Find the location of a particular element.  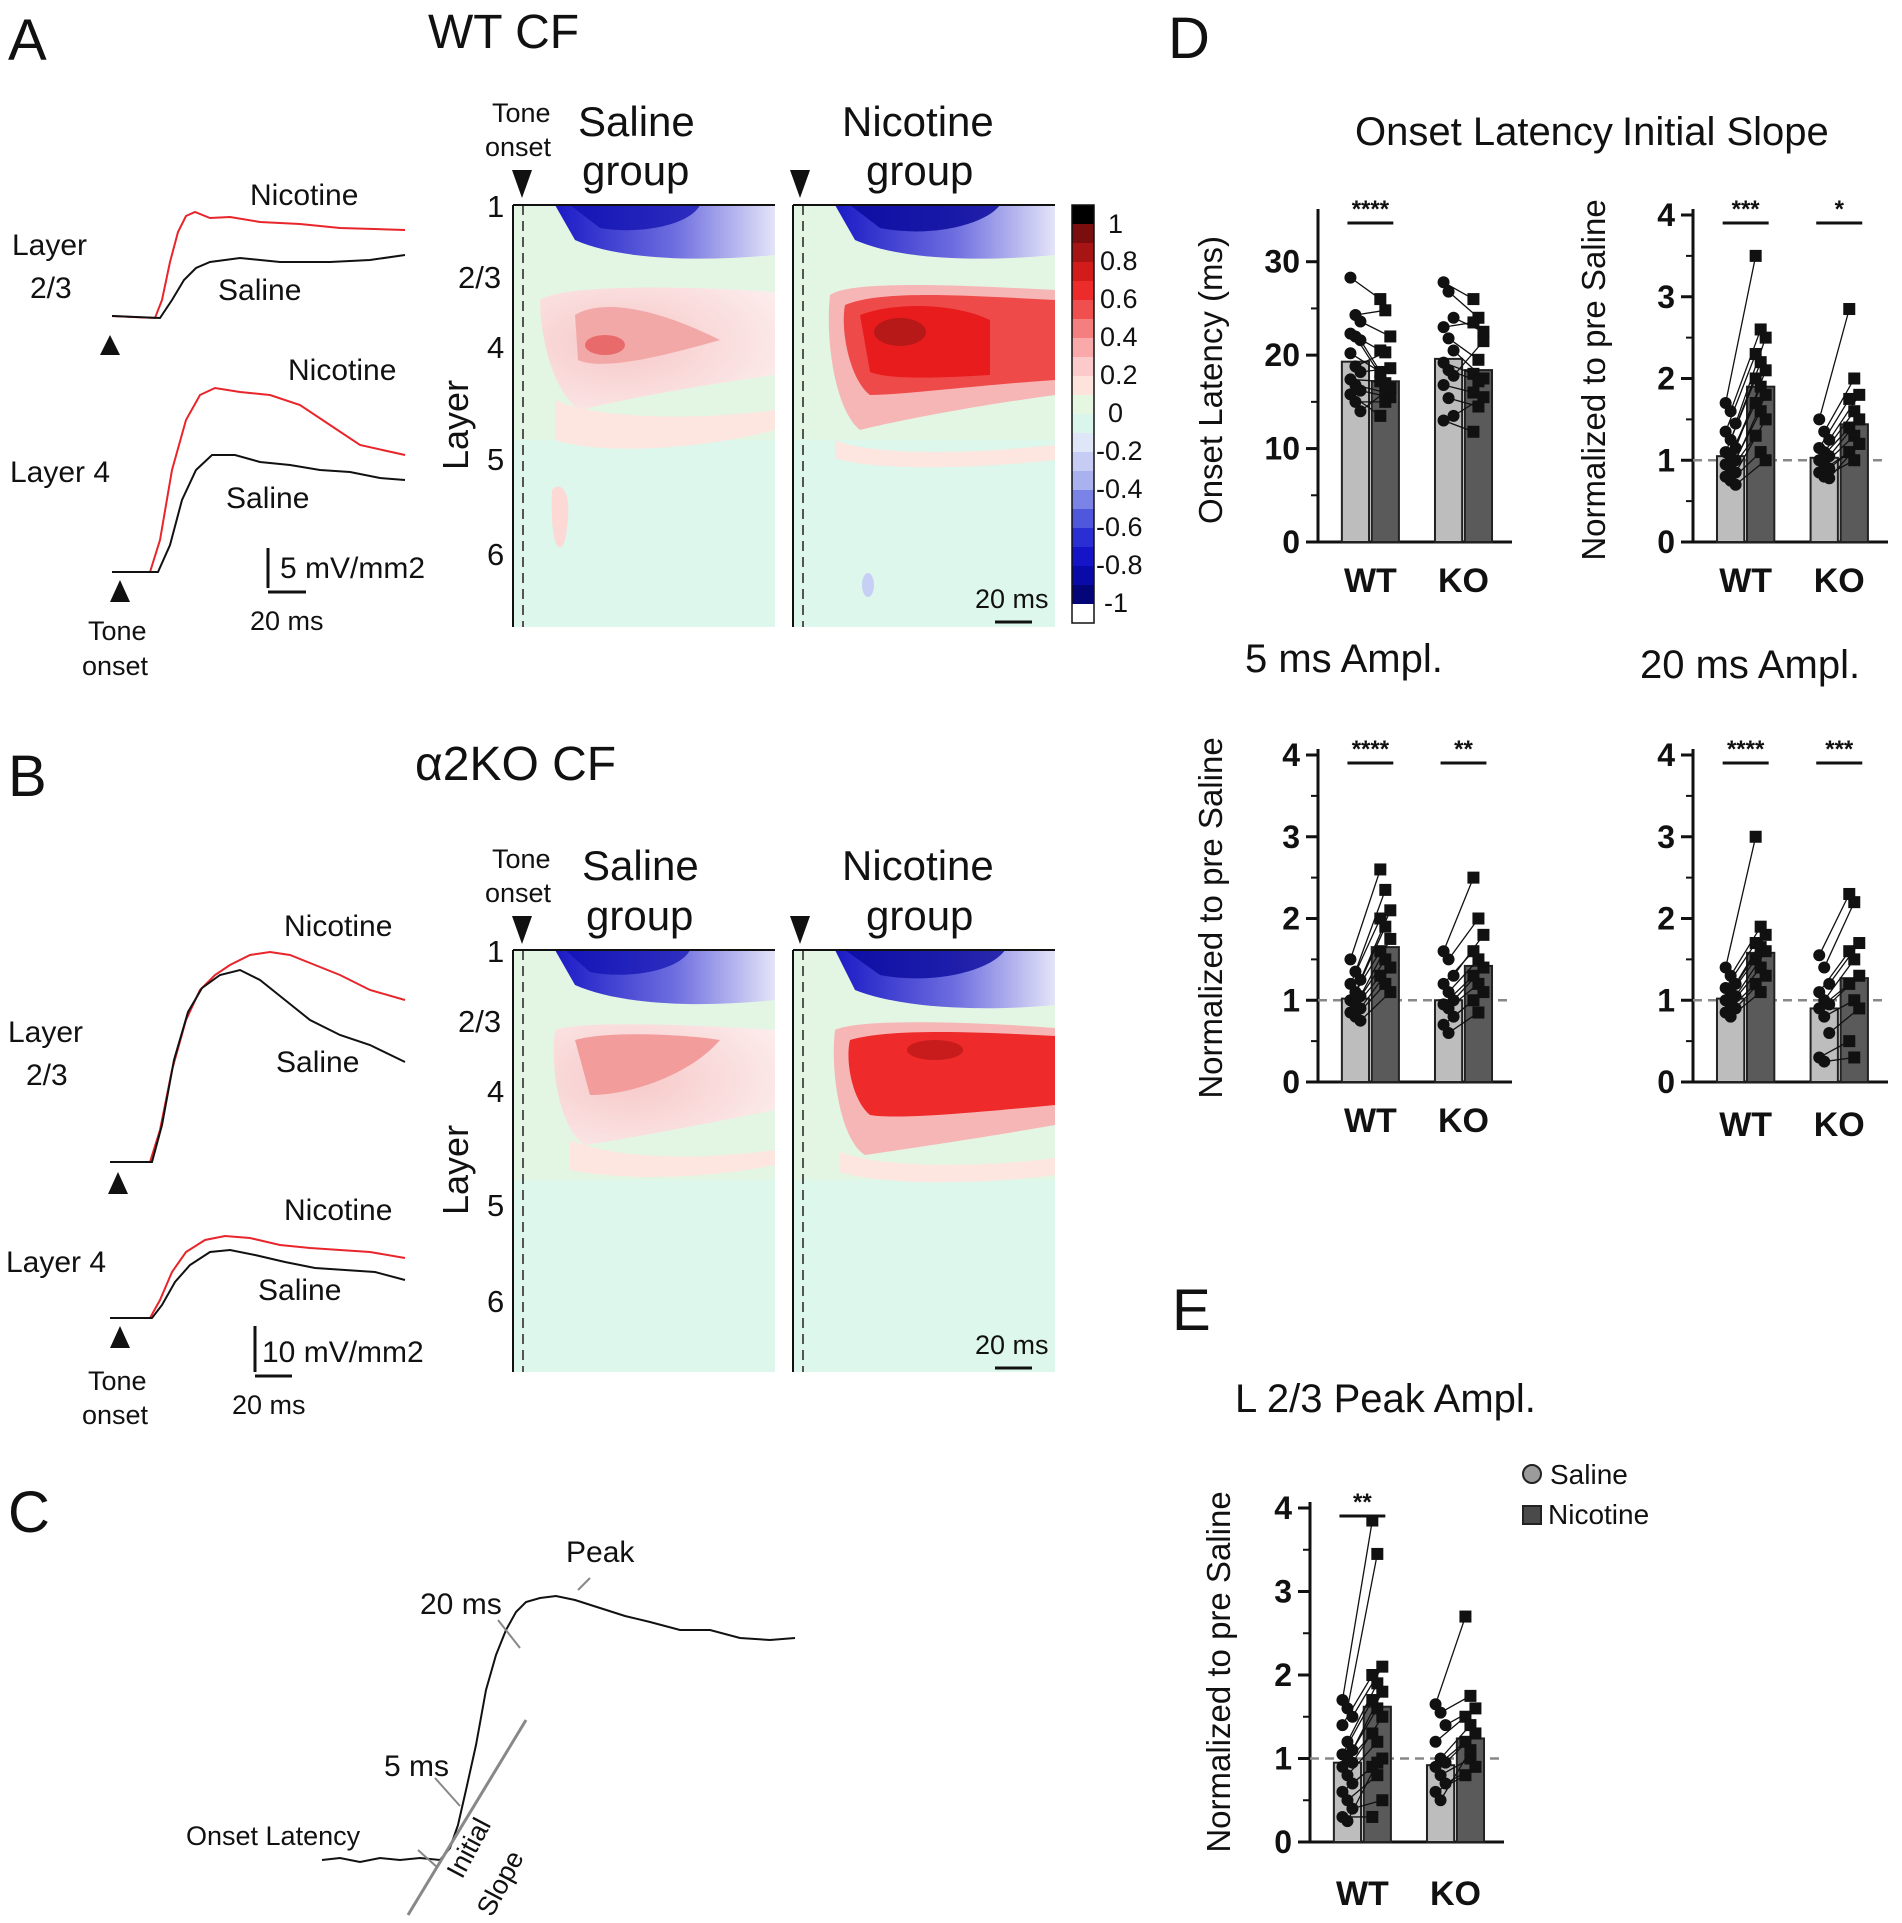

a-heatmap-saline is located at coordinates (643, 415).